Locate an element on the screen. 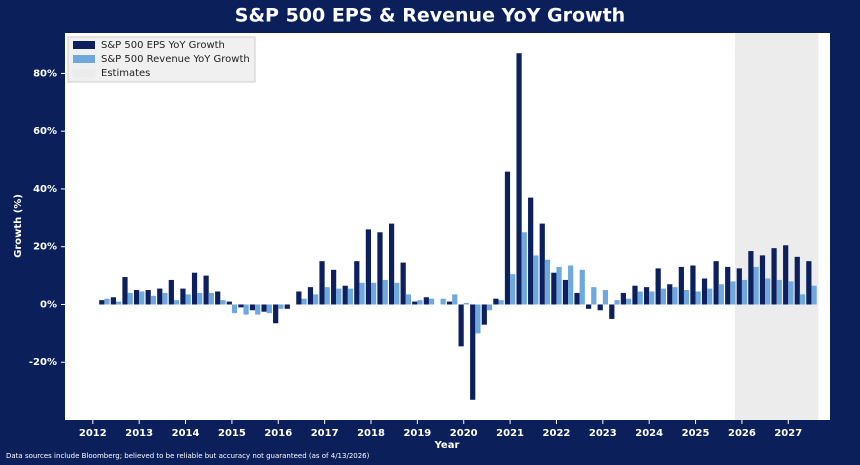 The width and height of the screenshot is (860, 465). x-tick-label: 2023 is located at coordinates (603, 433).